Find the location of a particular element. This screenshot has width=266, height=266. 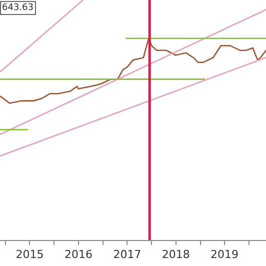

x-tick-label: 2019 is located at coordinates (224, 255).